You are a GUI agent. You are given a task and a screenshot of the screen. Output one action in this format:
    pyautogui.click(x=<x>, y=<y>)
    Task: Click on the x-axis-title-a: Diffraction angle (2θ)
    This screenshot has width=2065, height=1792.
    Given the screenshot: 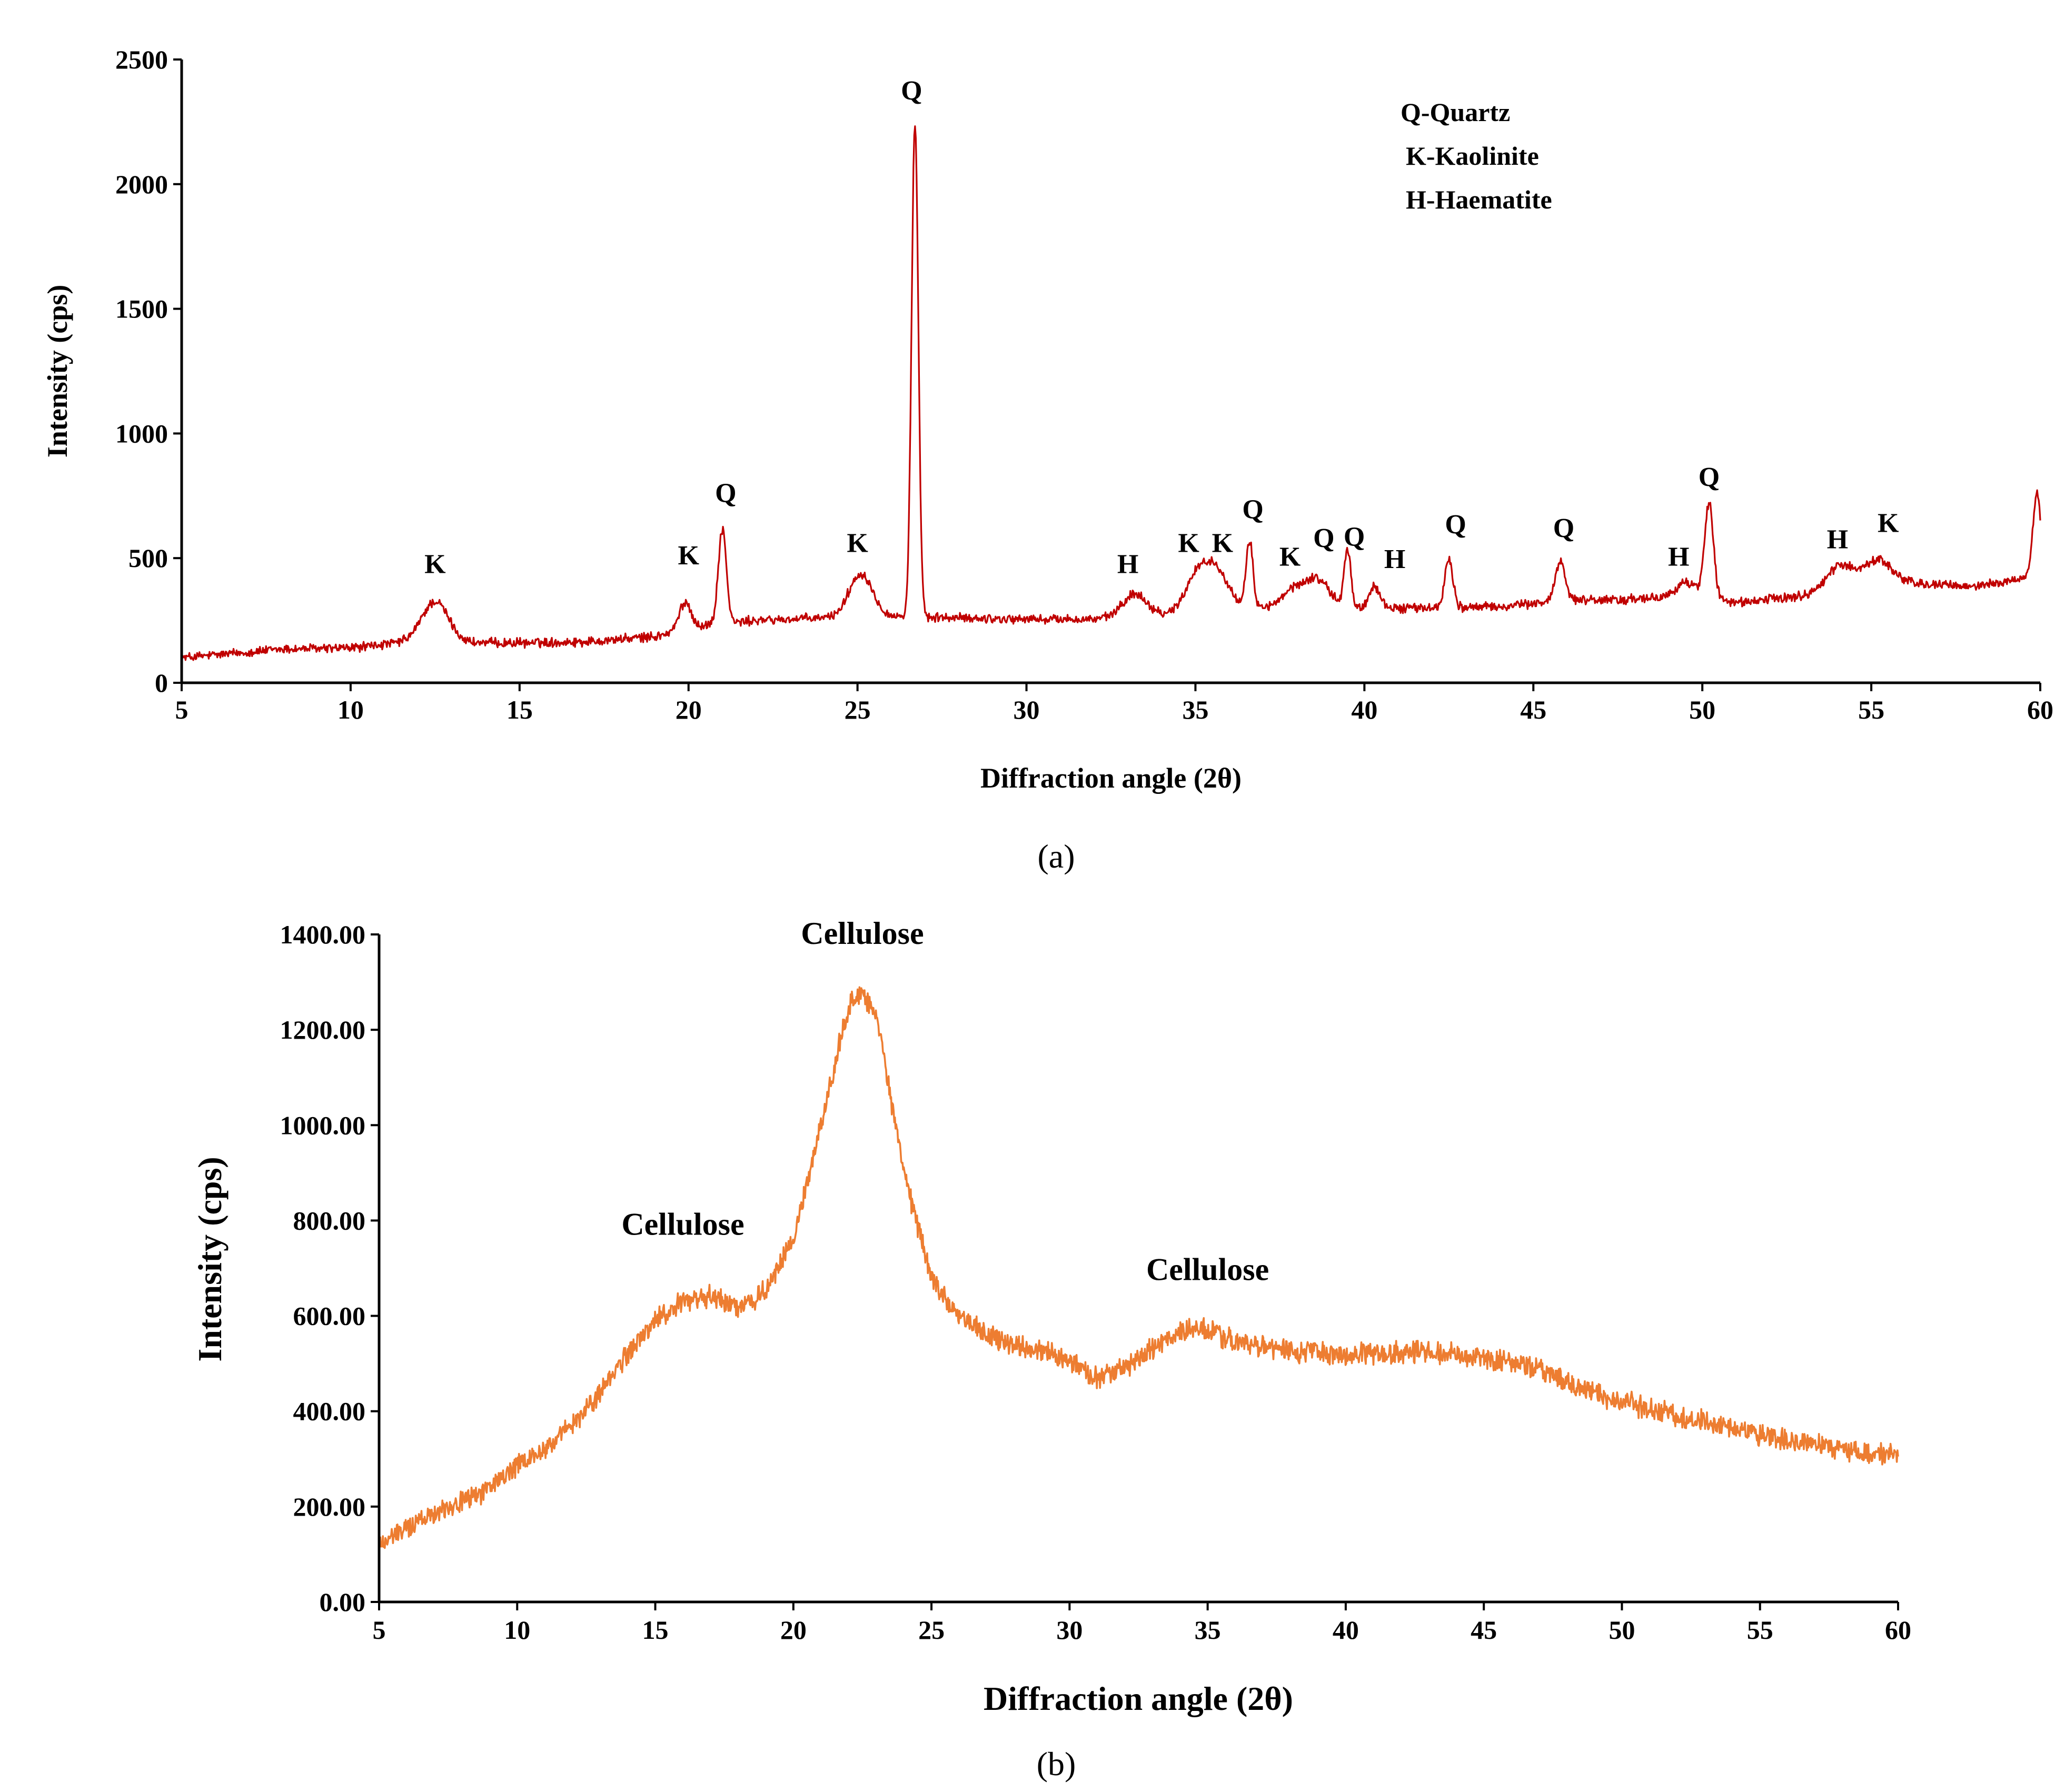 What is the action you would take?
    pyautogui.click(x=1111, y=778)
    